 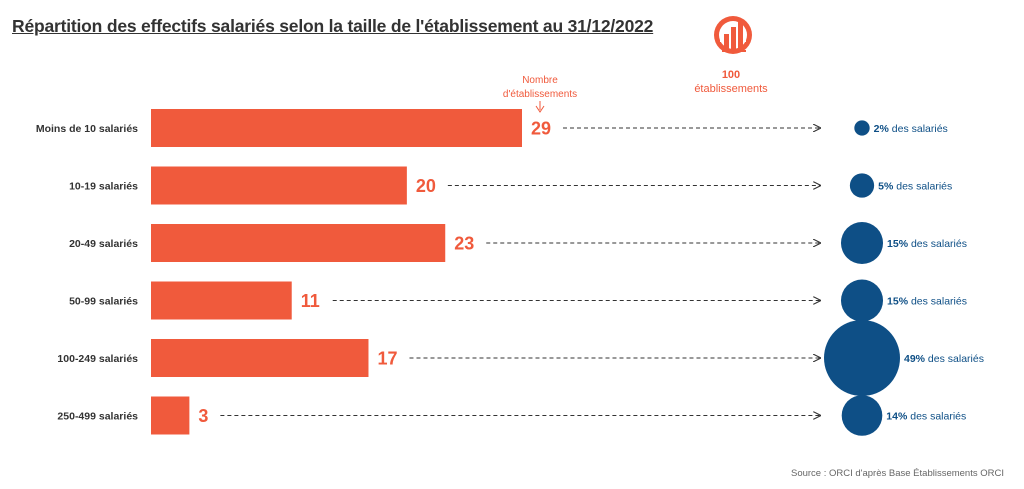 I want to click on bar-note-line1: Nombre, so click(x=540, y=80).